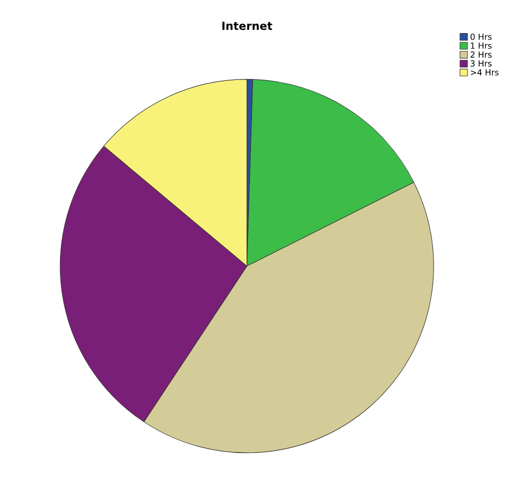  What do you see at coordinates (247, 26) in the screenshot?
I see `chart-title: Internet` at bounding box center [247, 26].